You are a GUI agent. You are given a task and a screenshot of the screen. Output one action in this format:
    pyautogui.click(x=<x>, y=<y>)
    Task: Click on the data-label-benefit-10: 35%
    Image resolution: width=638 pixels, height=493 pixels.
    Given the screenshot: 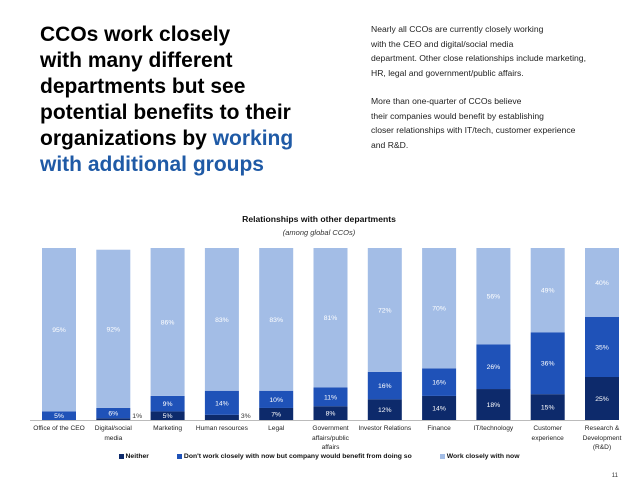 What is the action you would take?
    pyautogui.click(x=602, y=347)
    